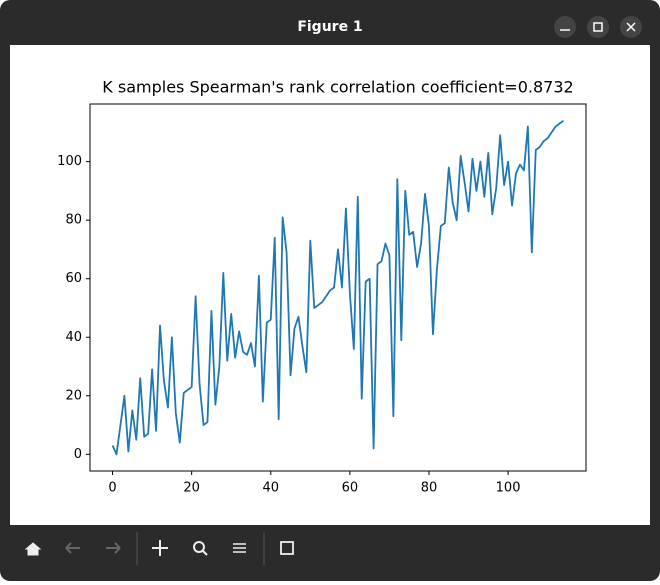 The image size is (660, 585). Describe the element at coordinates (73, 337) in the screenshot. I see `y-tick-label: 40` at that location.